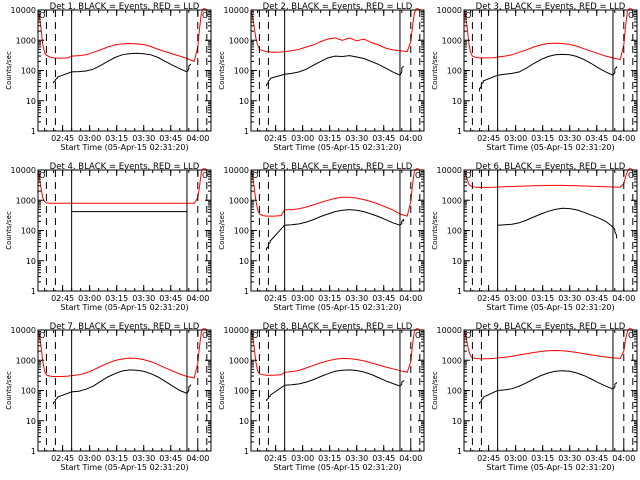 The height and width of the screenshot is (480, 640). Describe the element at coordinates (125, 167) in the screenshot. I see `chart-title: Det 4, BLACK = Events, RED = LLD` at that location.